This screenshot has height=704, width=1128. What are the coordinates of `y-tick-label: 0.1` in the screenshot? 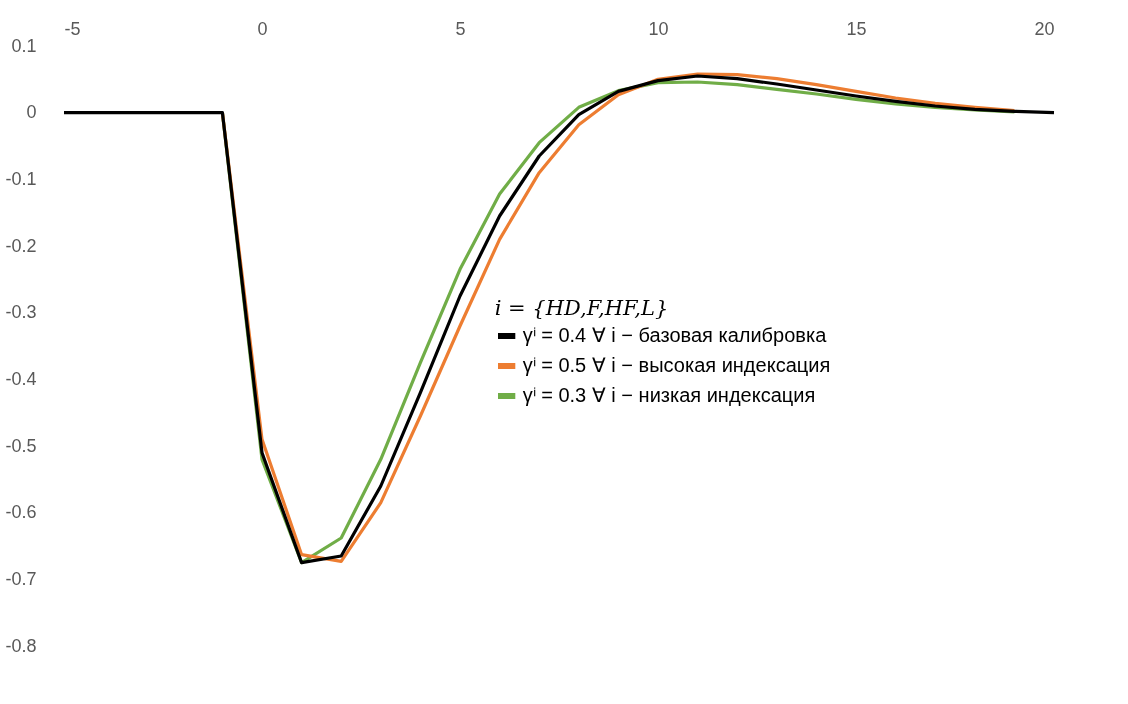 It's located at (24, 45).